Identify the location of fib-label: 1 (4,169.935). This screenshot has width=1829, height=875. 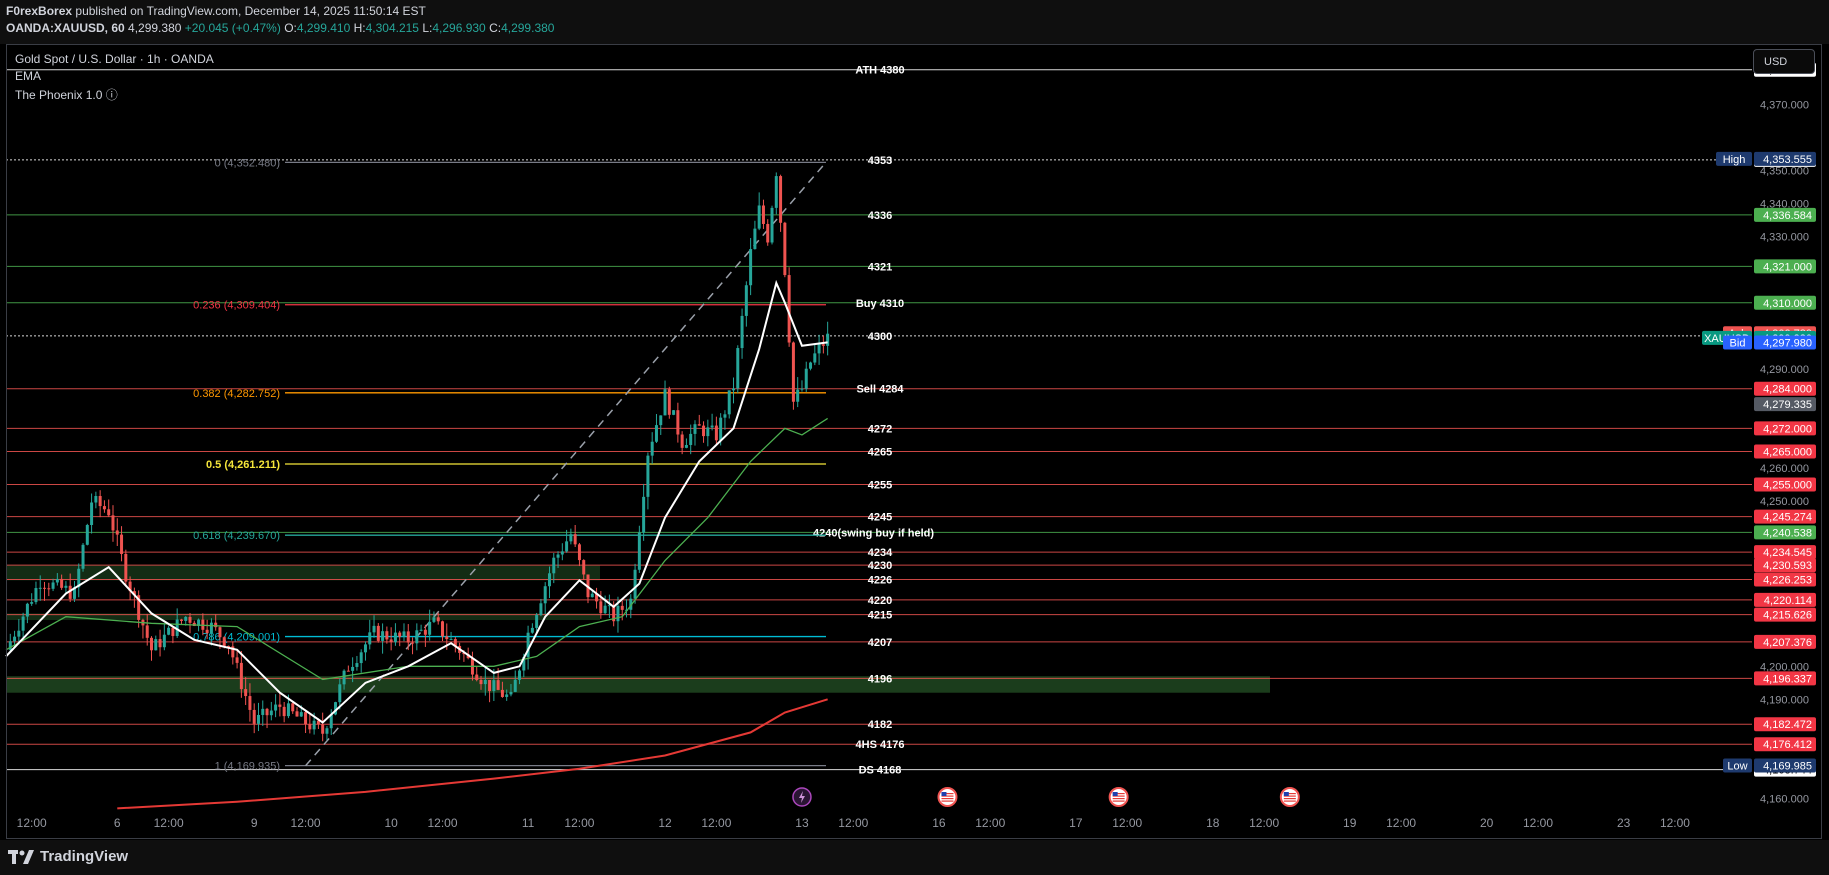
(247, 767).